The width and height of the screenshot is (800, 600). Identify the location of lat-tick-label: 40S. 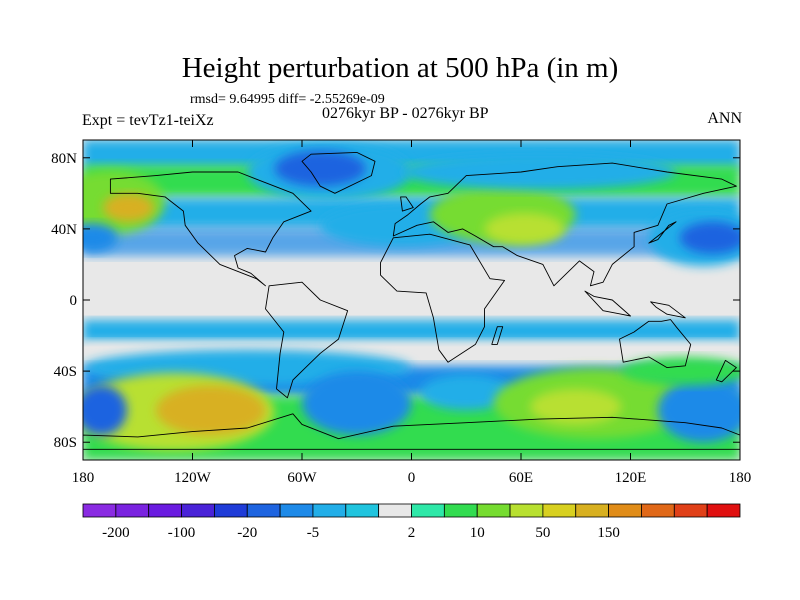
(65, 372).